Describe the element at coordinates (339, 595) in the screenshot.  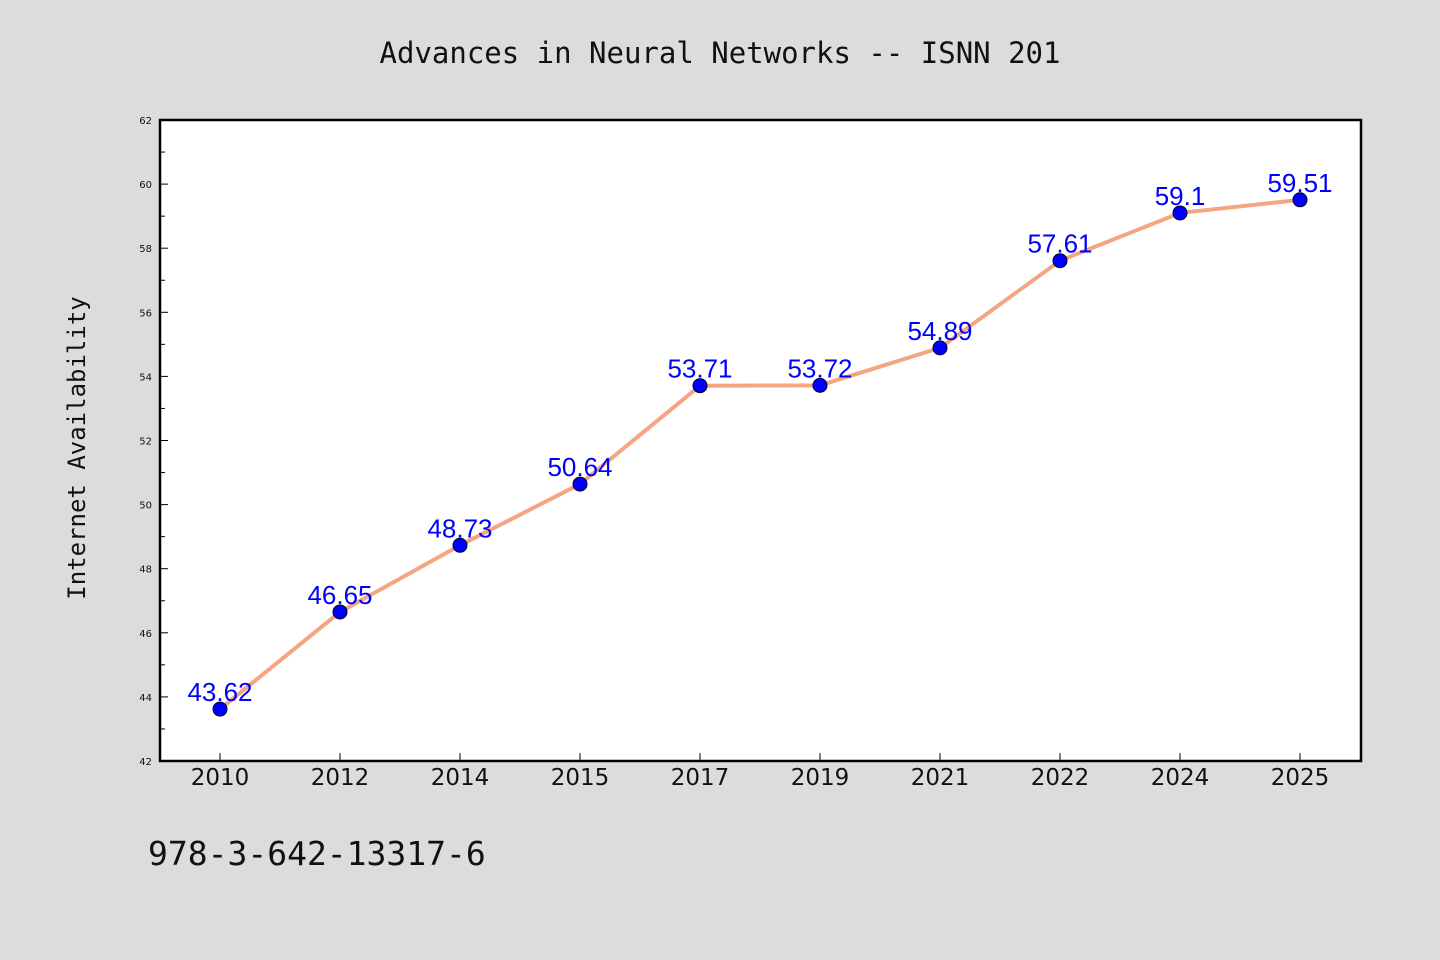
I see `data-label: 46.65` at that location.